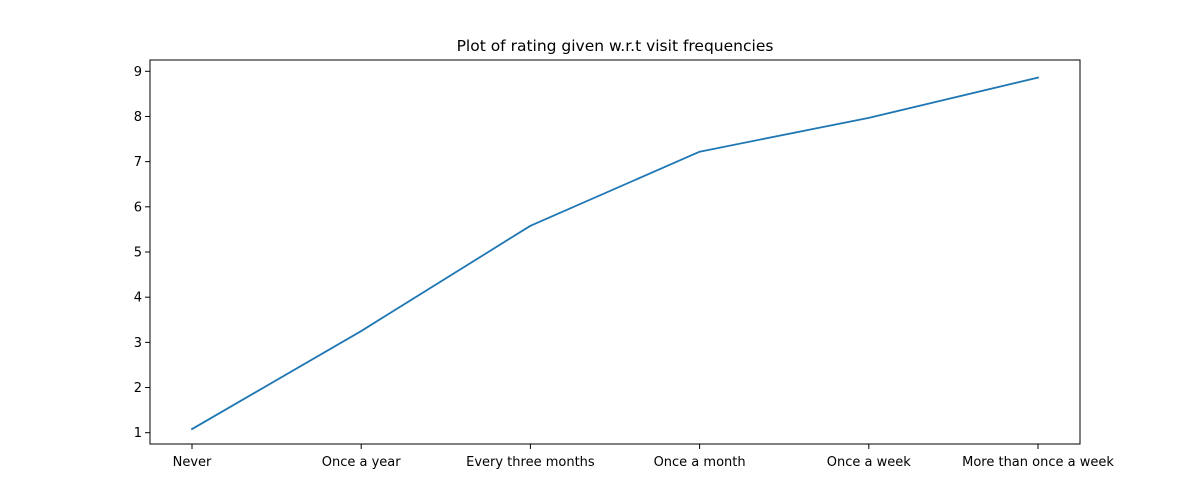 The height and width of the screenshot is (500, 1200). I want to click on y-tick-label: 1, so click(138, 433).